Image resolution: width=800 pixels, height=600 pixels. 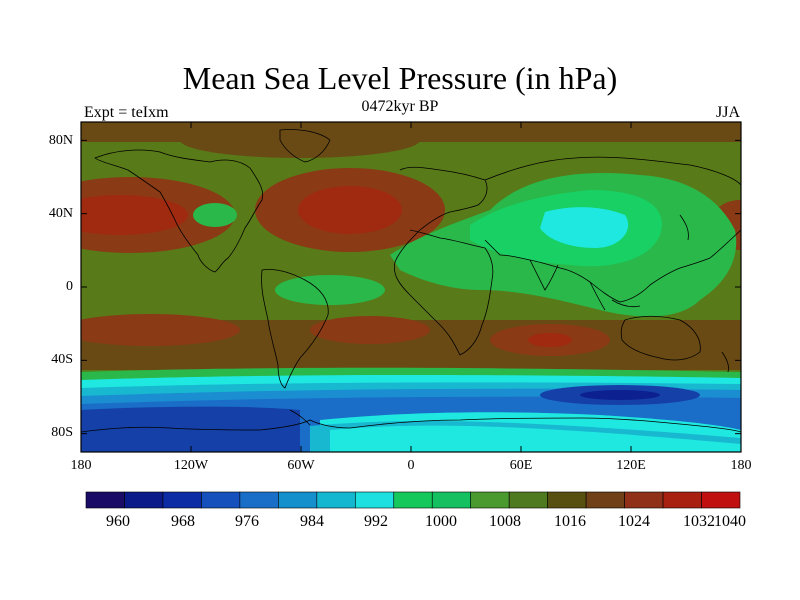 What do you see at coordinates (312, 521) in the screenshot?
I see `colorbar-label-984: 984` at bounding box center [312, 521].